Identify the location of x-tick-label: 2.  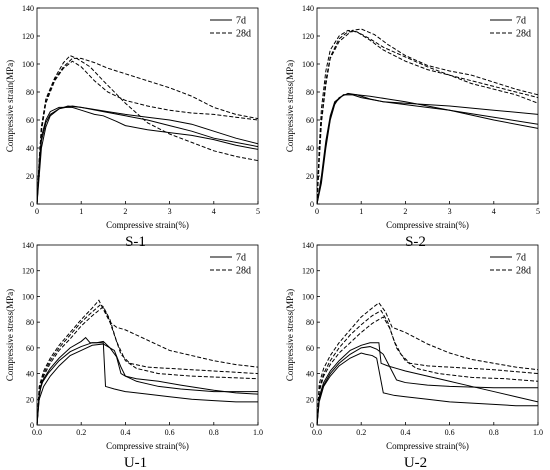
(125, 211).